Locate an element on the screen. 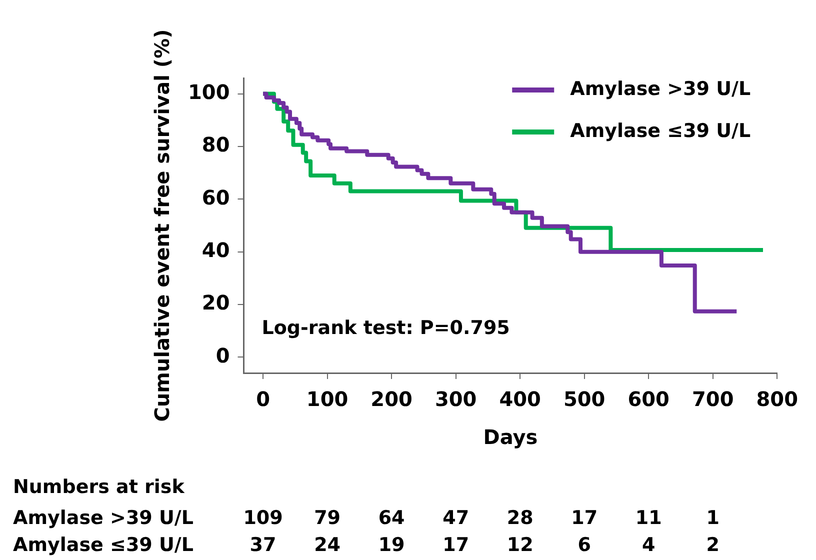  text: 47 is located at coordinates (456, 517).